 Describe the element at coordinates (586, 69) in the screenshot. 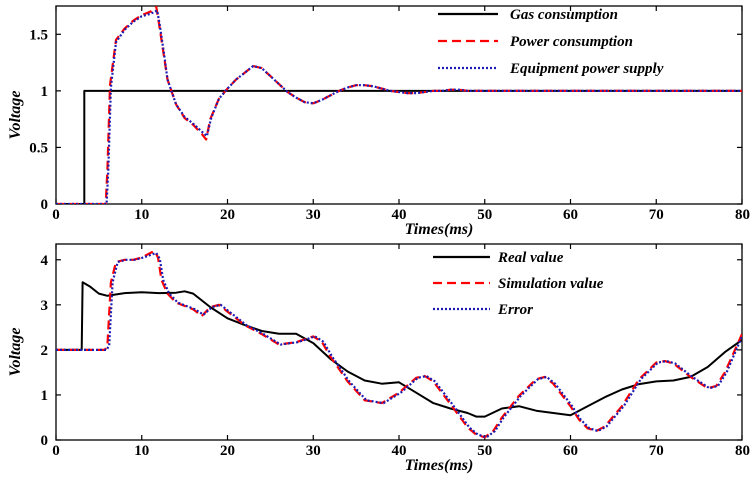

I see `legend-label: Equipment power supply` at that location.